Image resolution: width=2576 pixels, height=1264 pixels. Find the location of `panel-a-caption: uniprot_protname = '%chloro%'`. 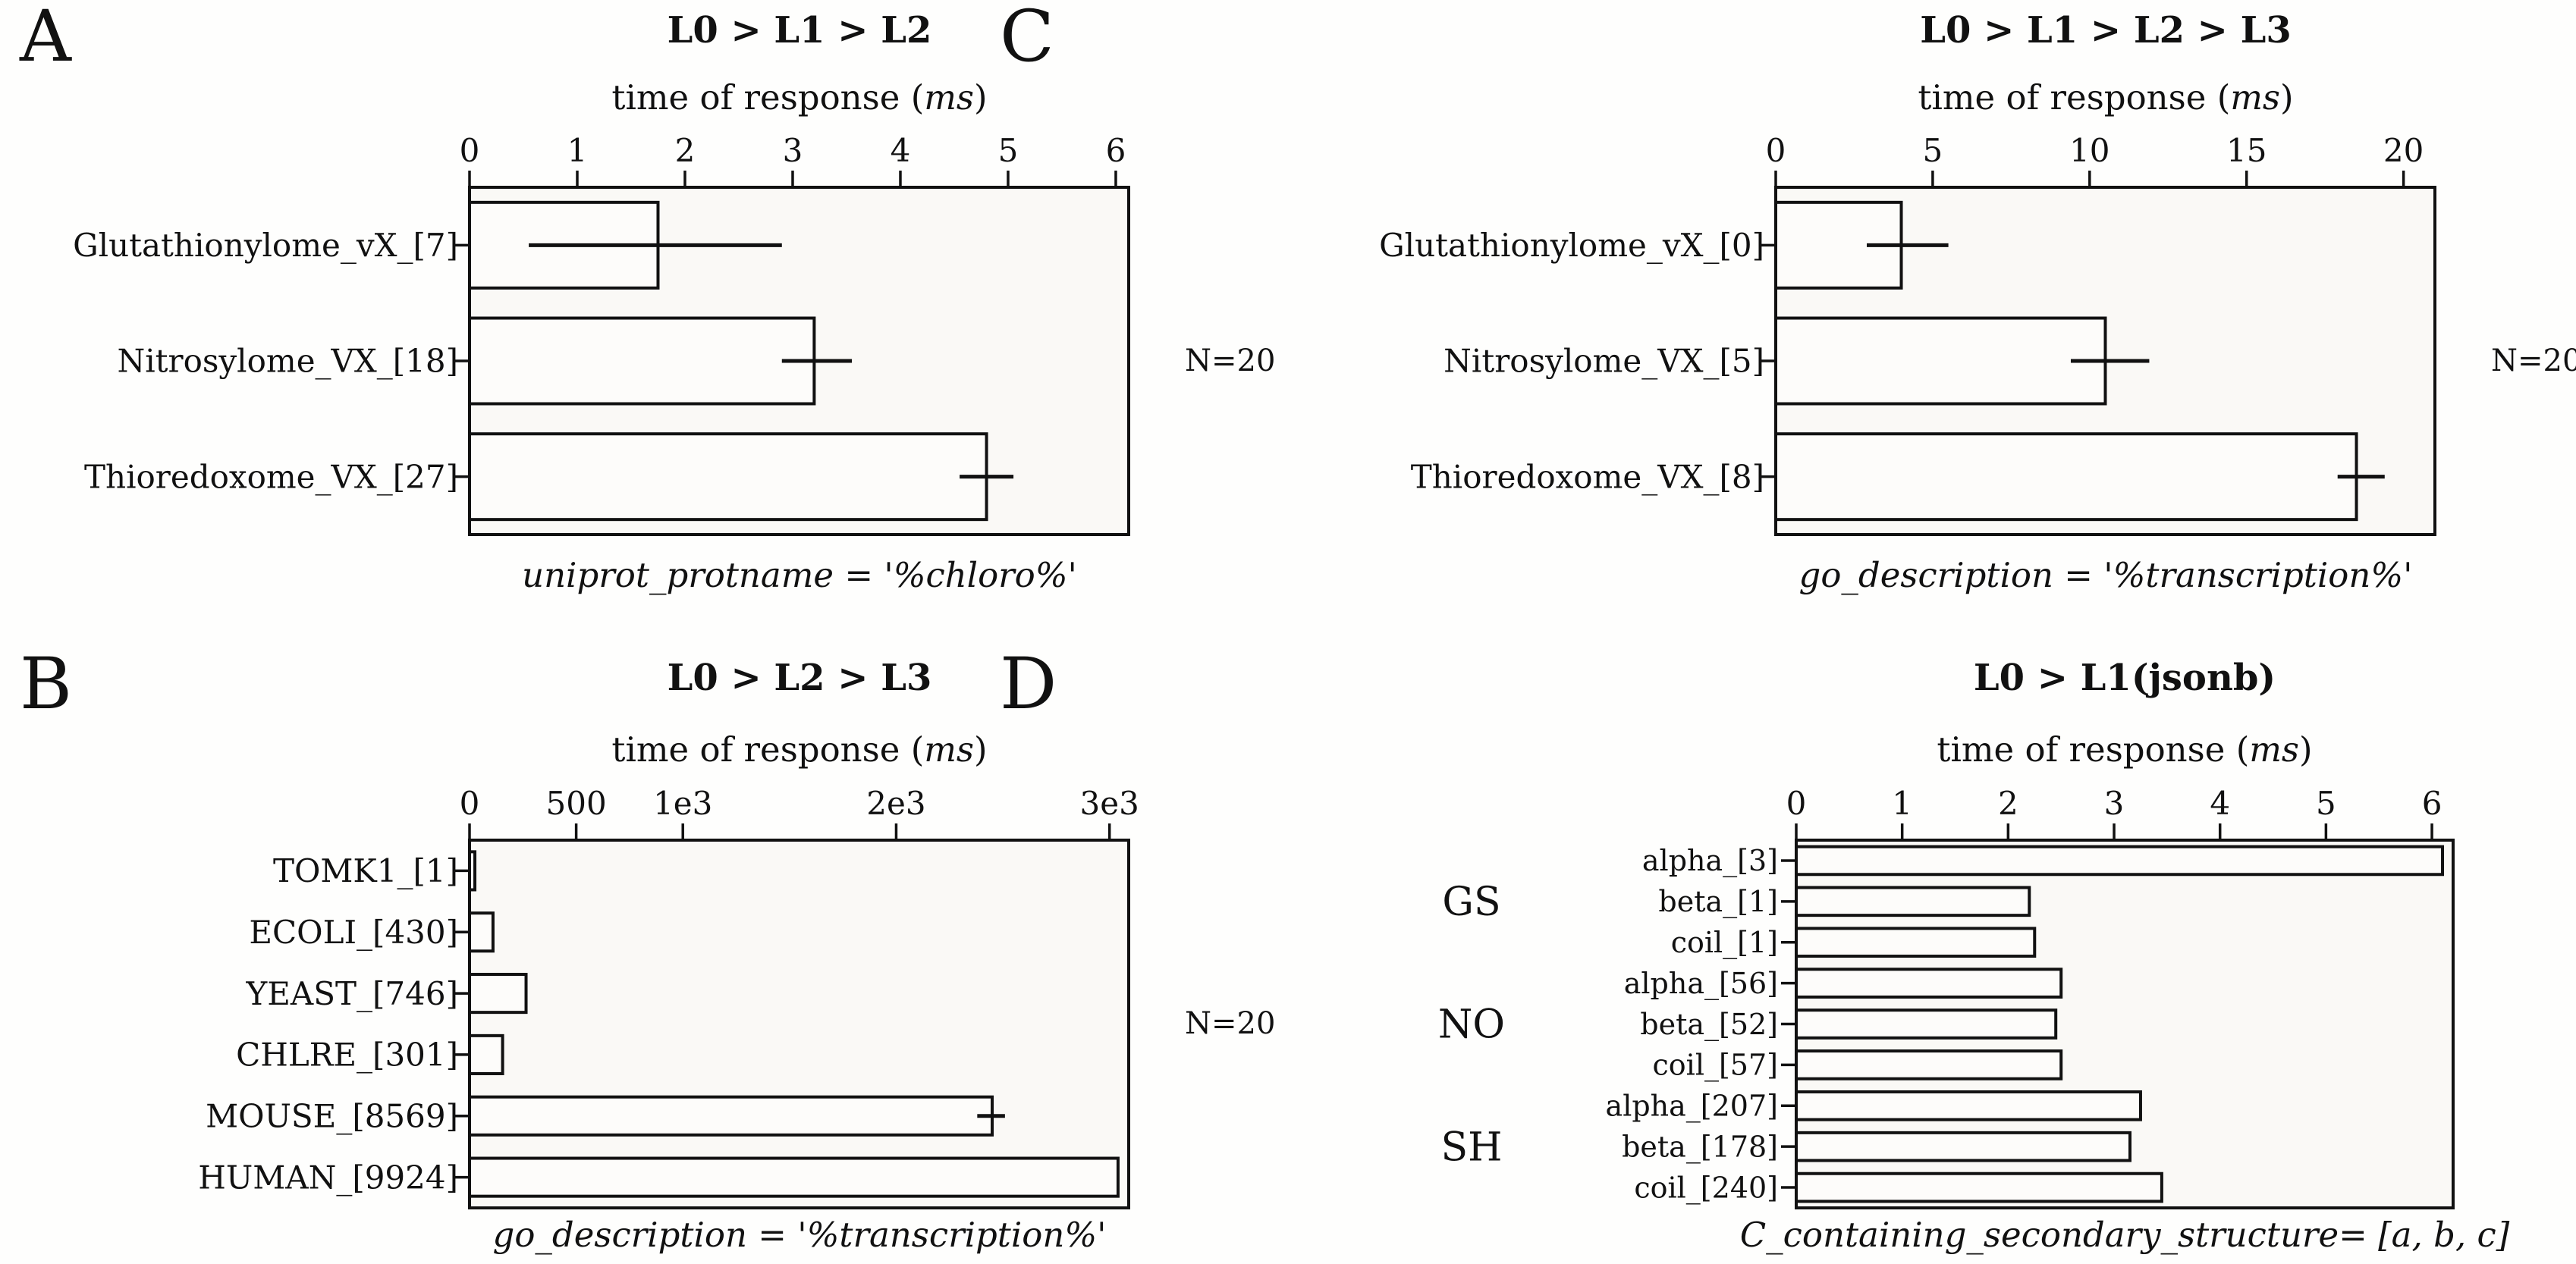

panel-a-caption: uniprot_protname = '%chloro%' is located at coordinates (799, 575).